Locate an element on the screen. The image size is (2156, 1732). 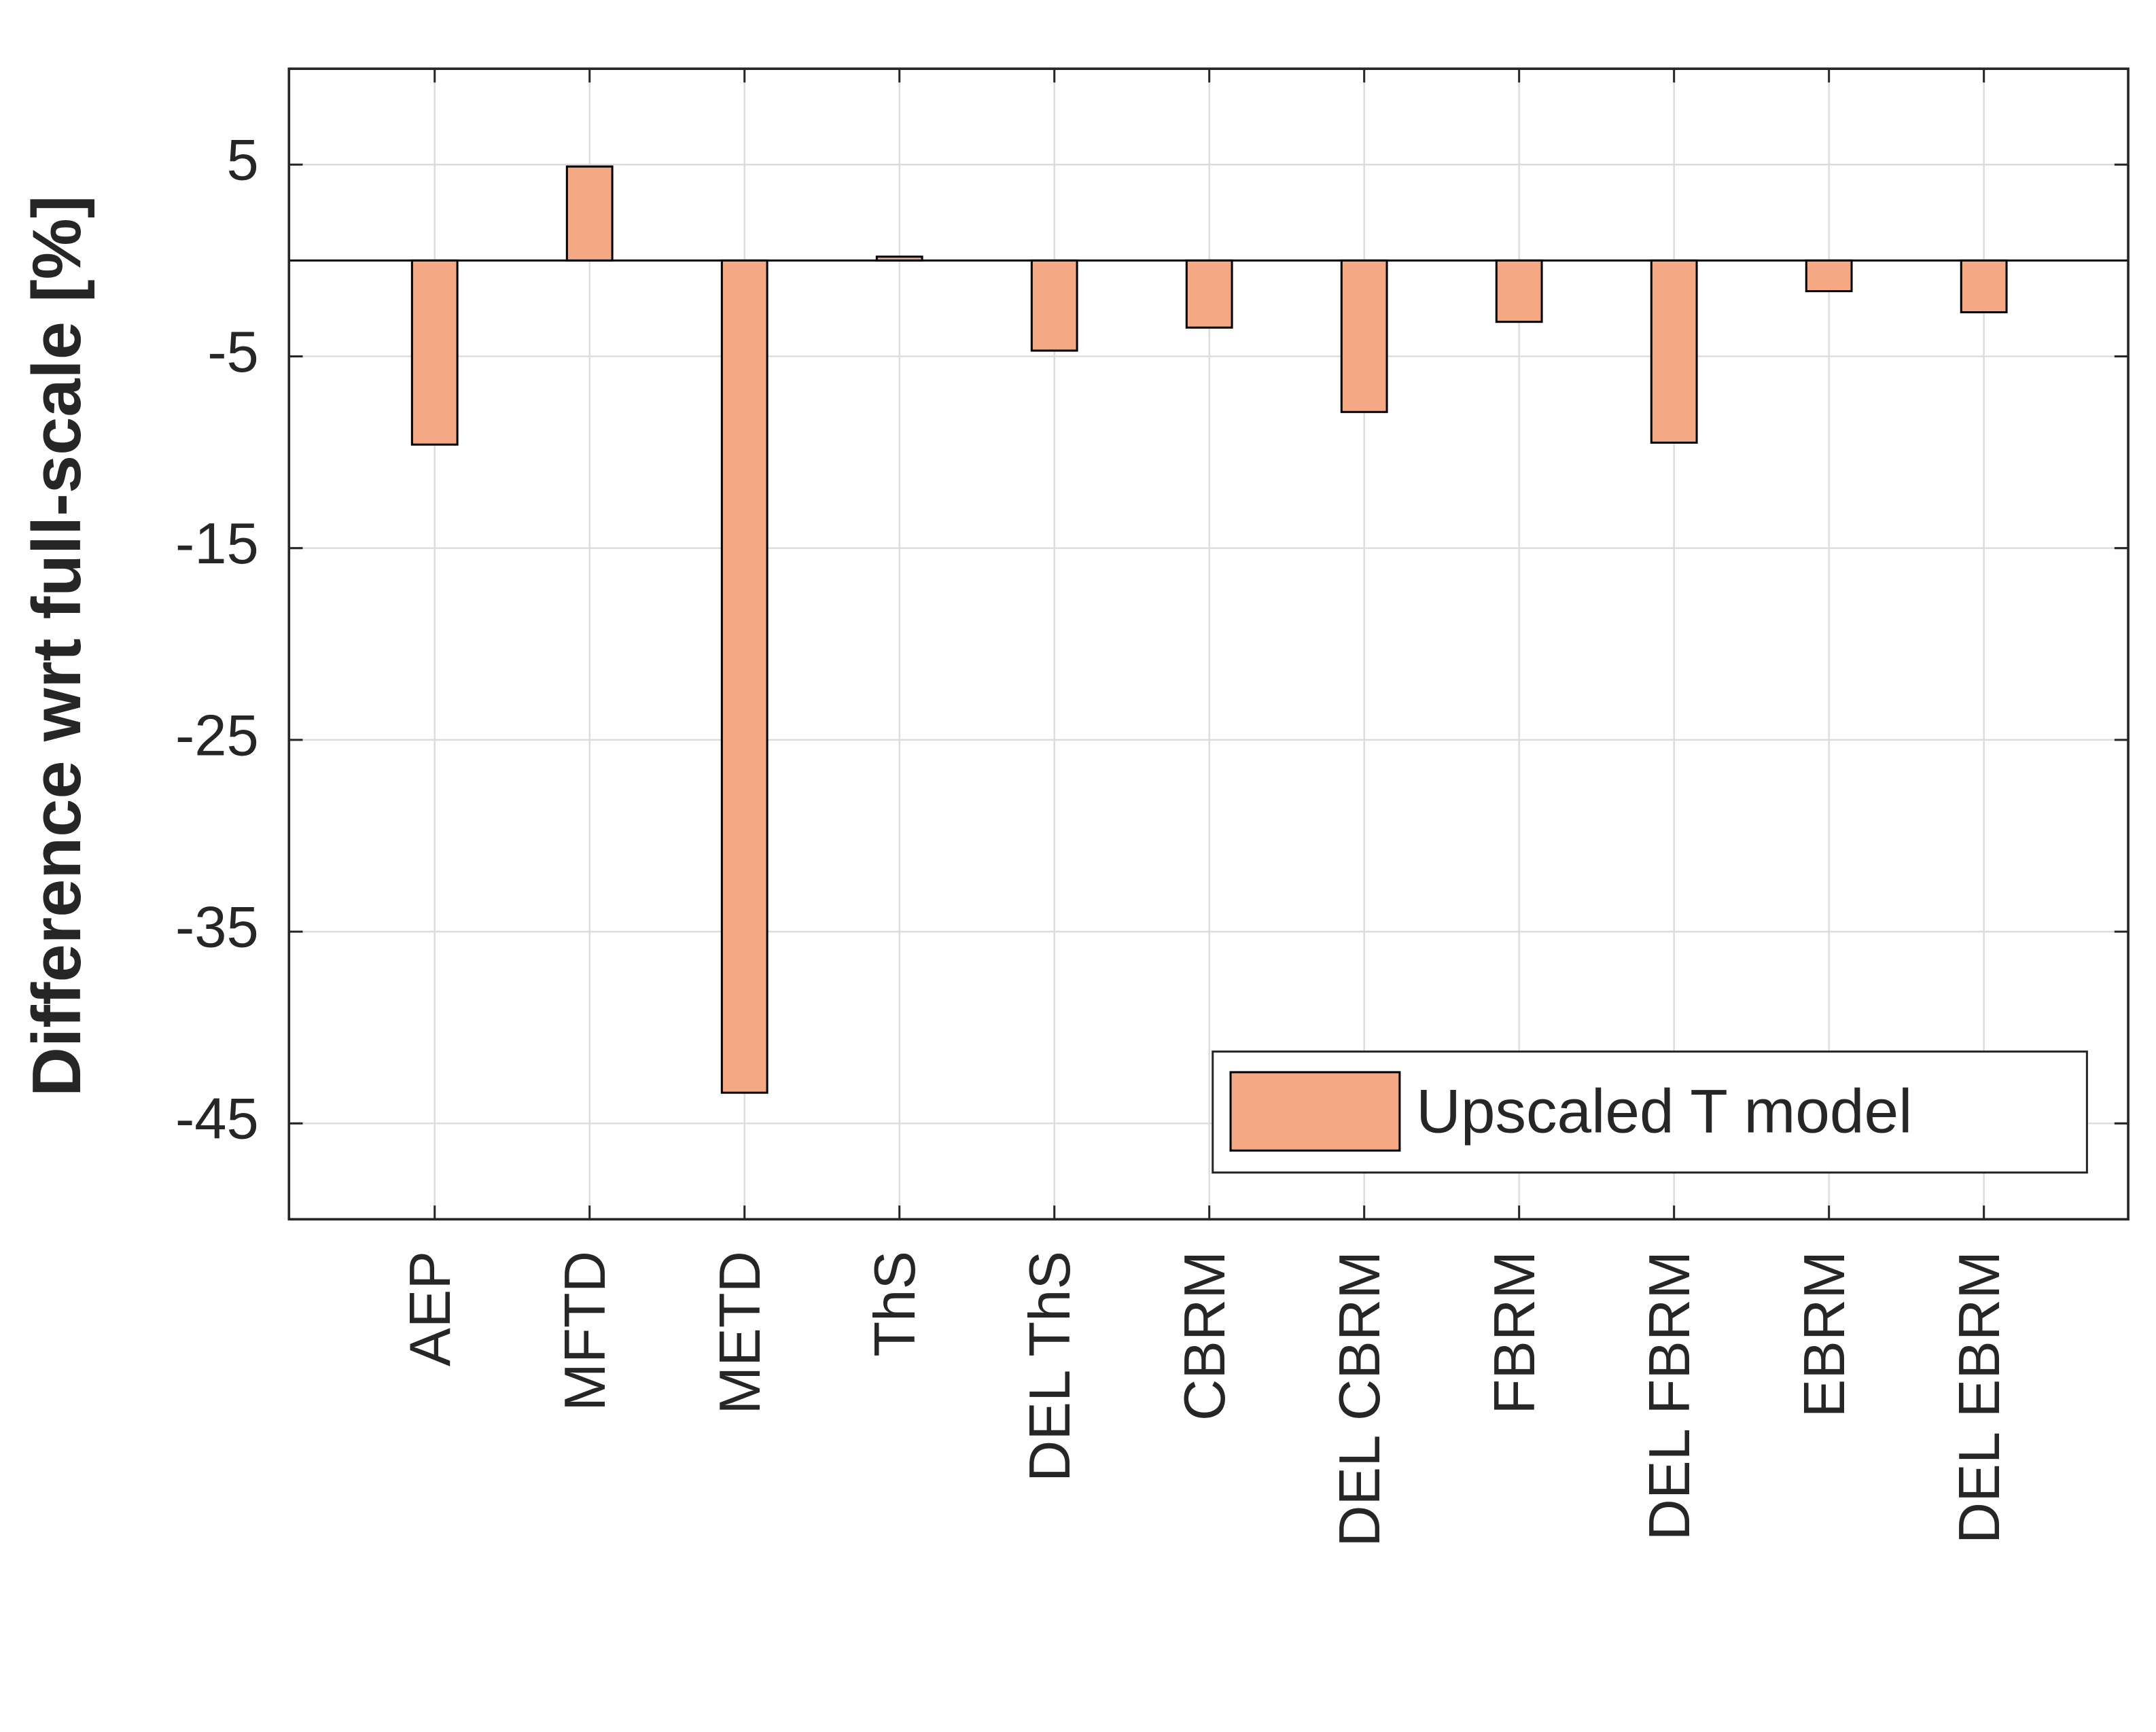
legend-swatch is located at coordinates (1315, 1111).